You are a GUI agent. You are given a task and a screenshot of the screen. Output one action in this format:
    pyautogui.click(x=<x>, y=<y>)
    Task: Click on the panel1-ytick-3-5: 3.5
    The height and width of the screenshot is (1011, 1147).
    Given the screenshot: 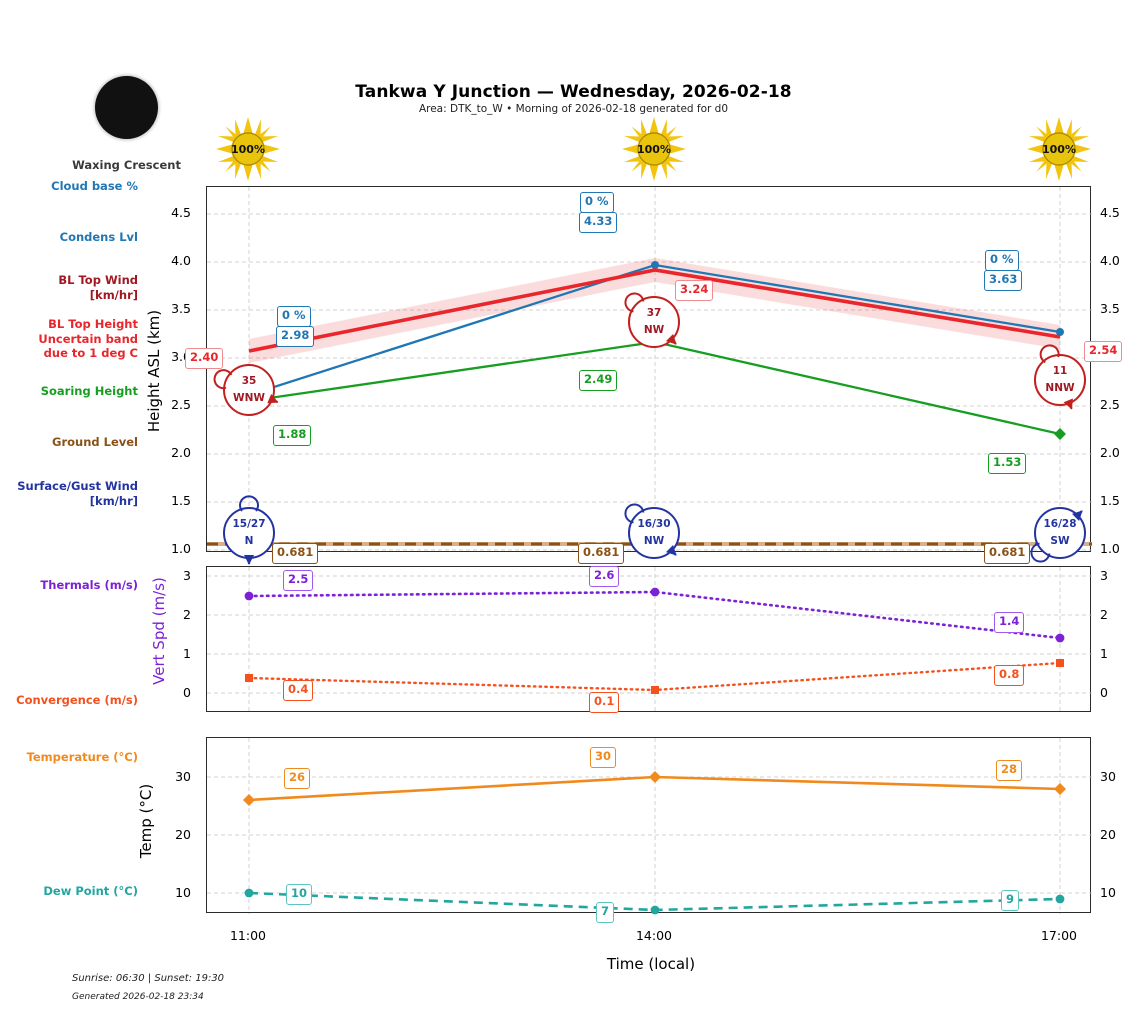 What is the action you would take?
    pyautogui.click(x=181, y=308)
    